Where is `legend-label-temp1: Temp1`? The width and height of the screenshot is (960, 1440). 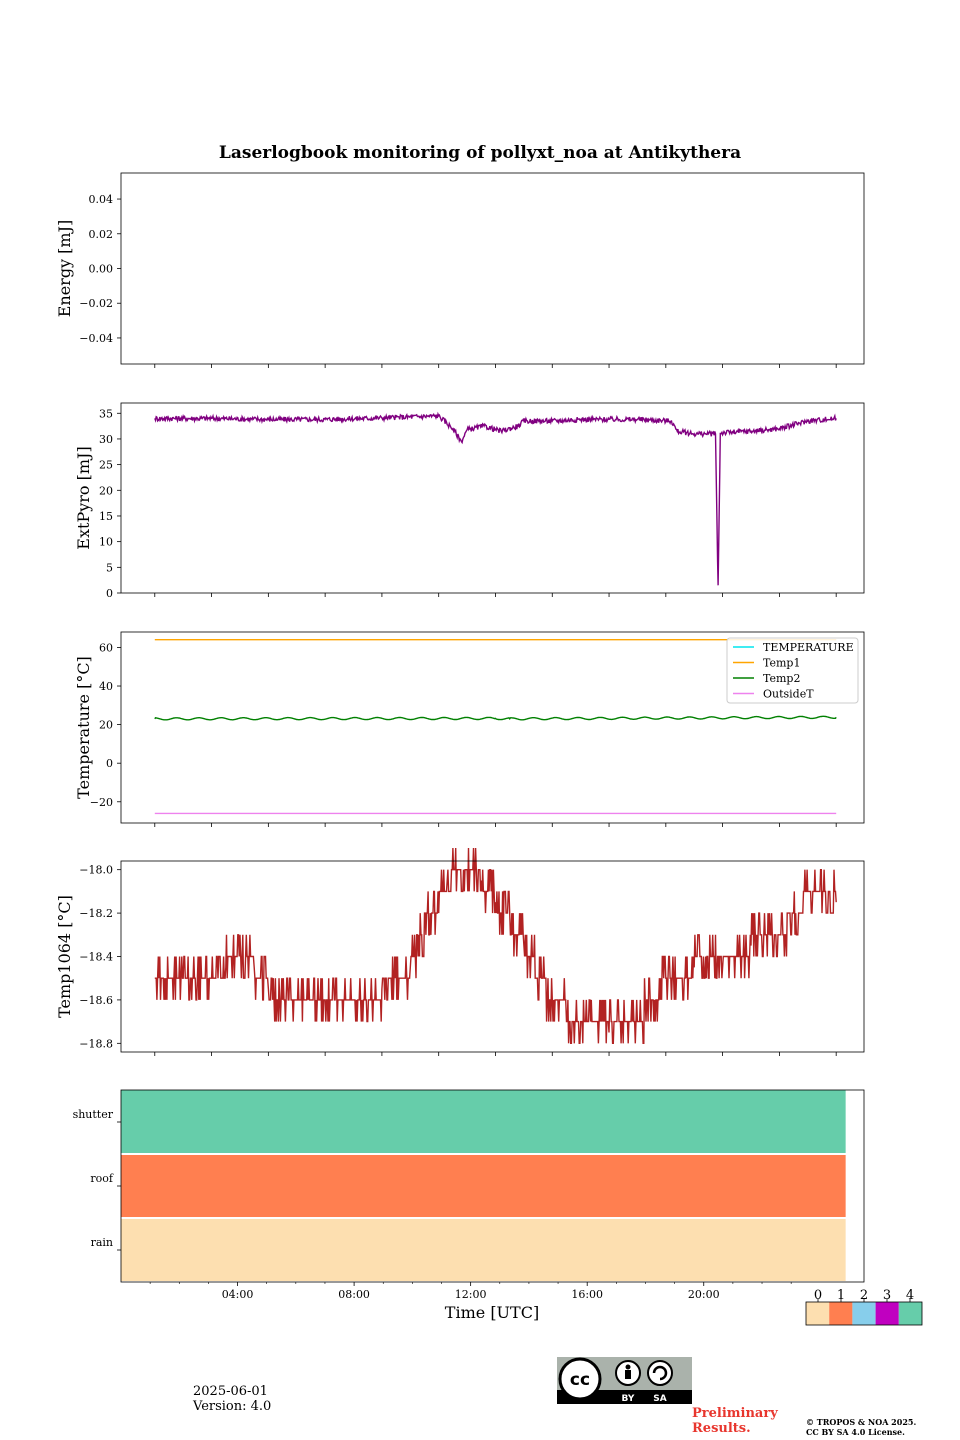
legend-label-temp1: Temp1 is located at coordinates (781, 663).